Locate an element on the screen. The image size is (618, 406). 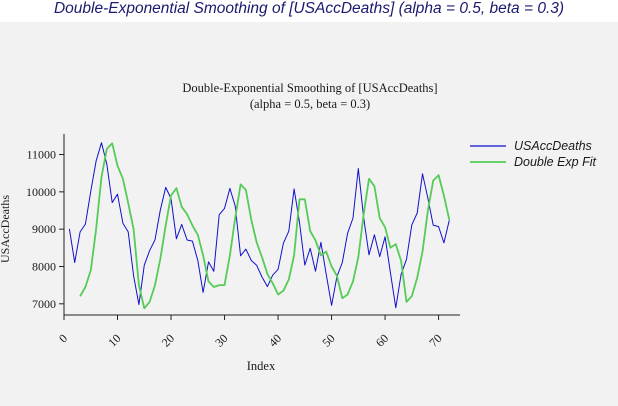
y-tick-label: 8000 is located at coordinates (44, 266).